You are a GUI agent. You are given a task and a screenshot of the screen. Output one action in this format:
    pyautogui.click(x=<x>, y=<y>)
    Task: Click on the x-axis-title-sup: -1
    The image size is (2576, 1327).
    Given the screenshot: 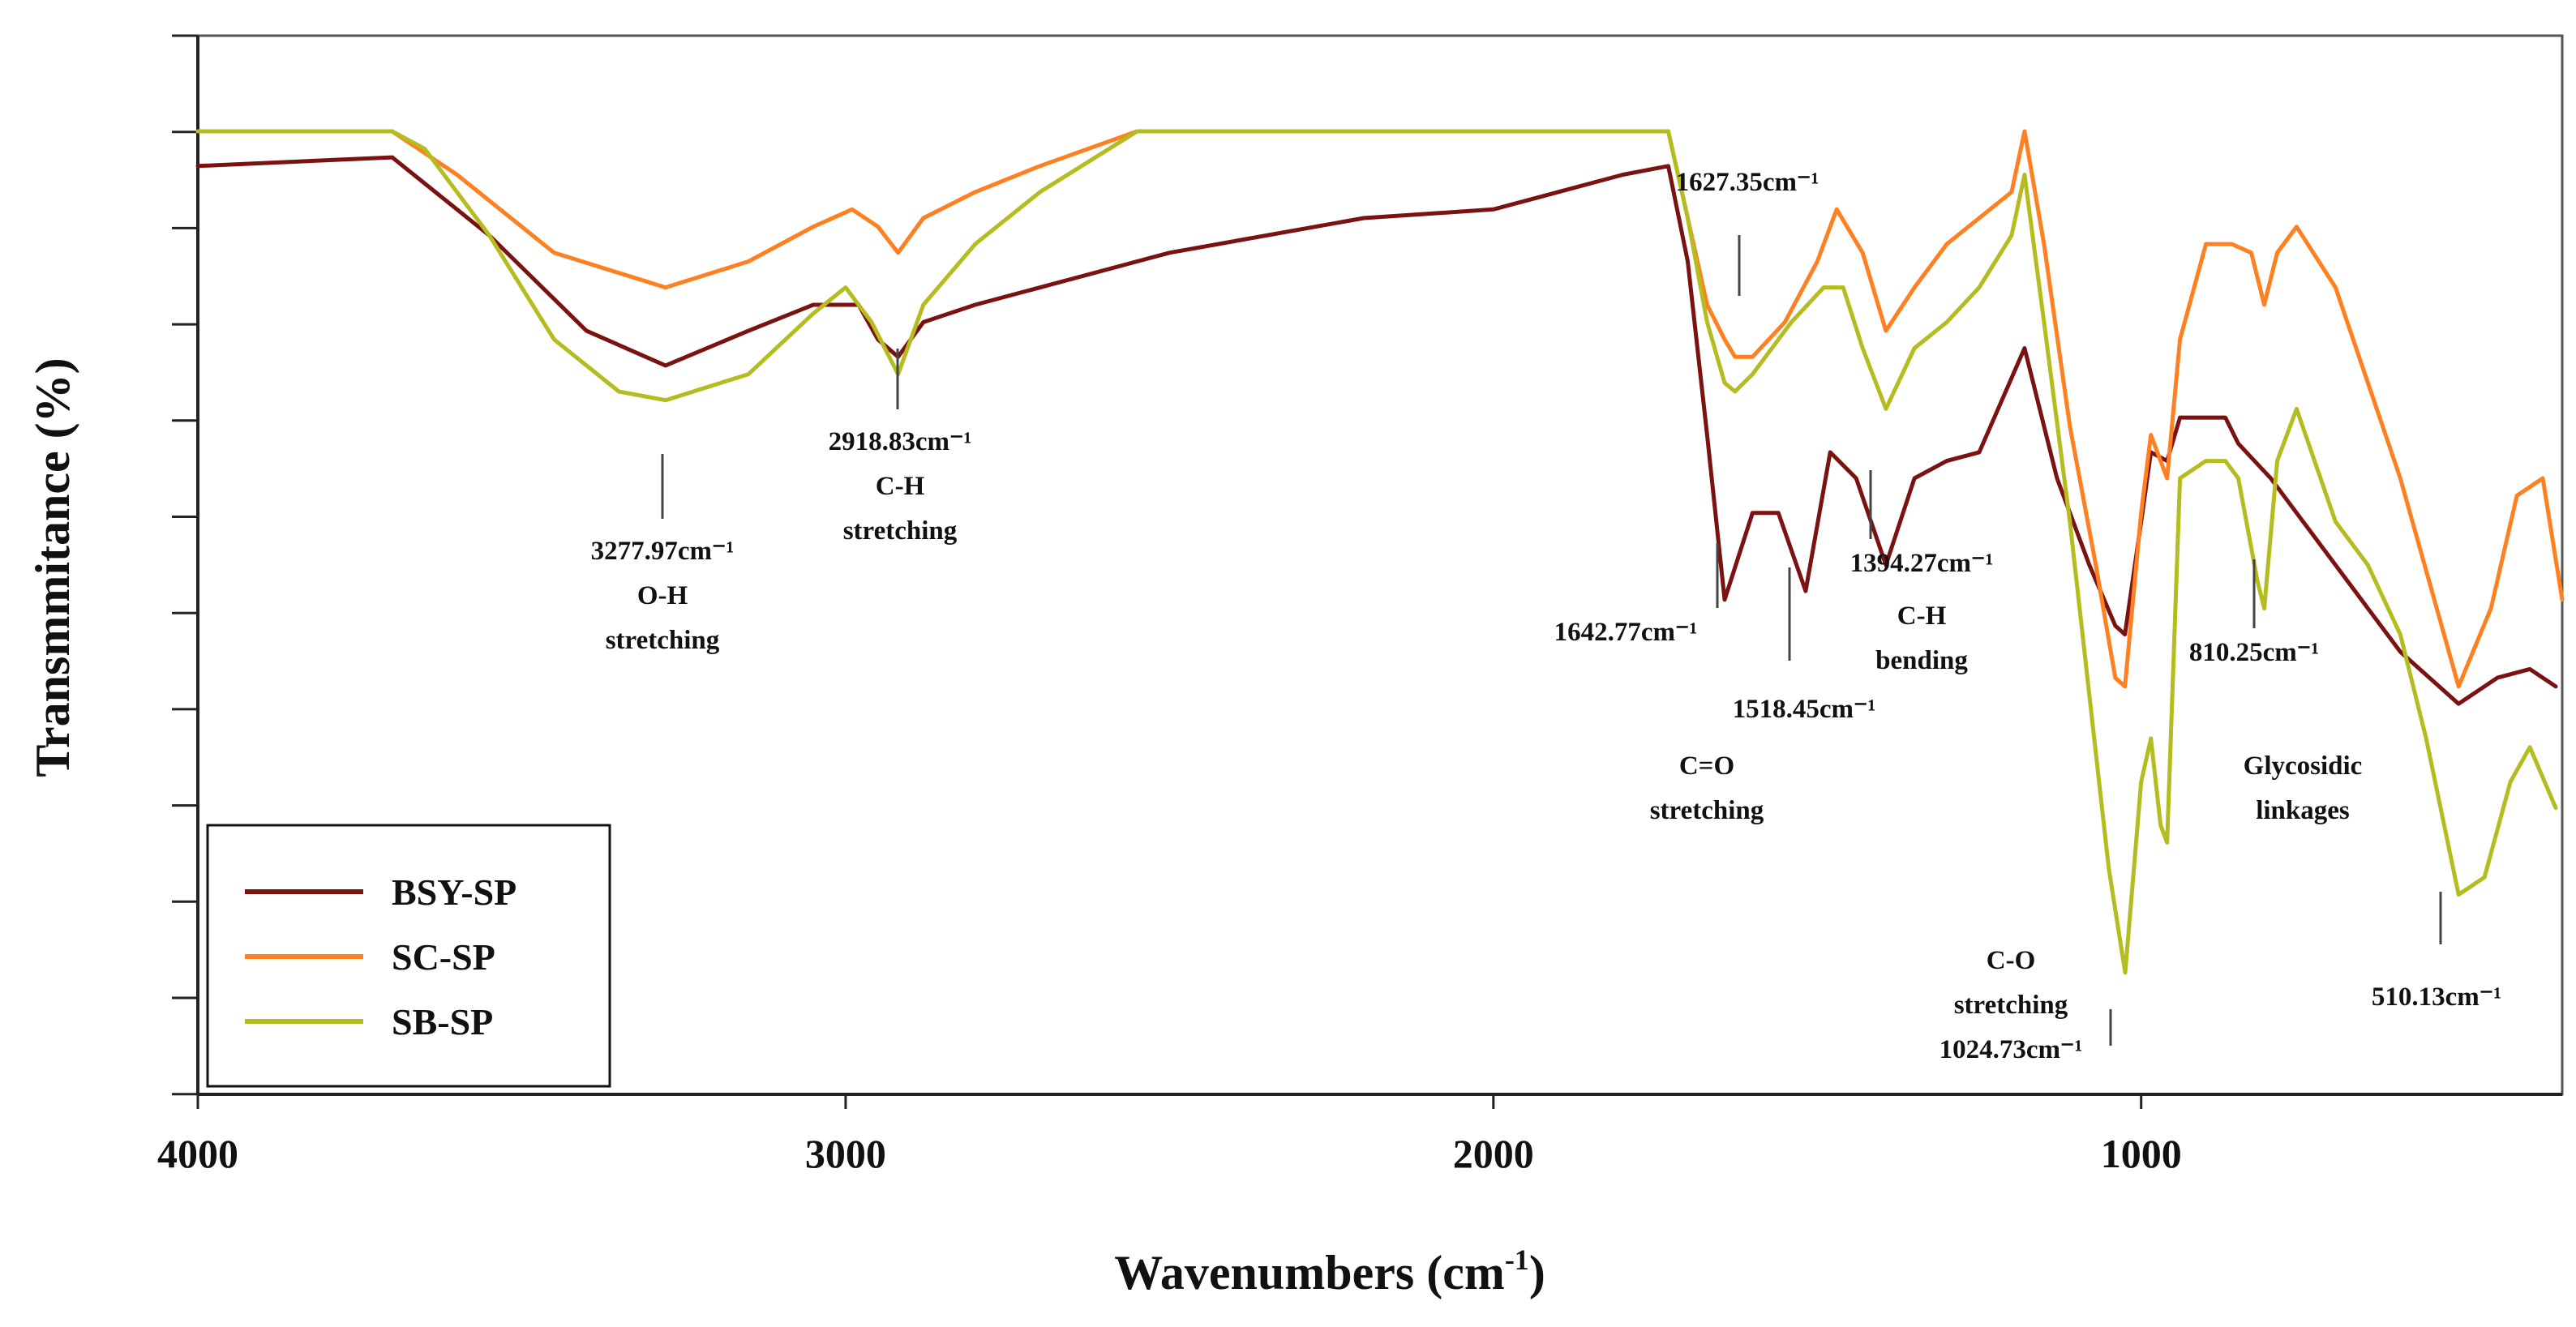 What is the action you would take?
    pyautogui.click(x=1517, y=1260)
    